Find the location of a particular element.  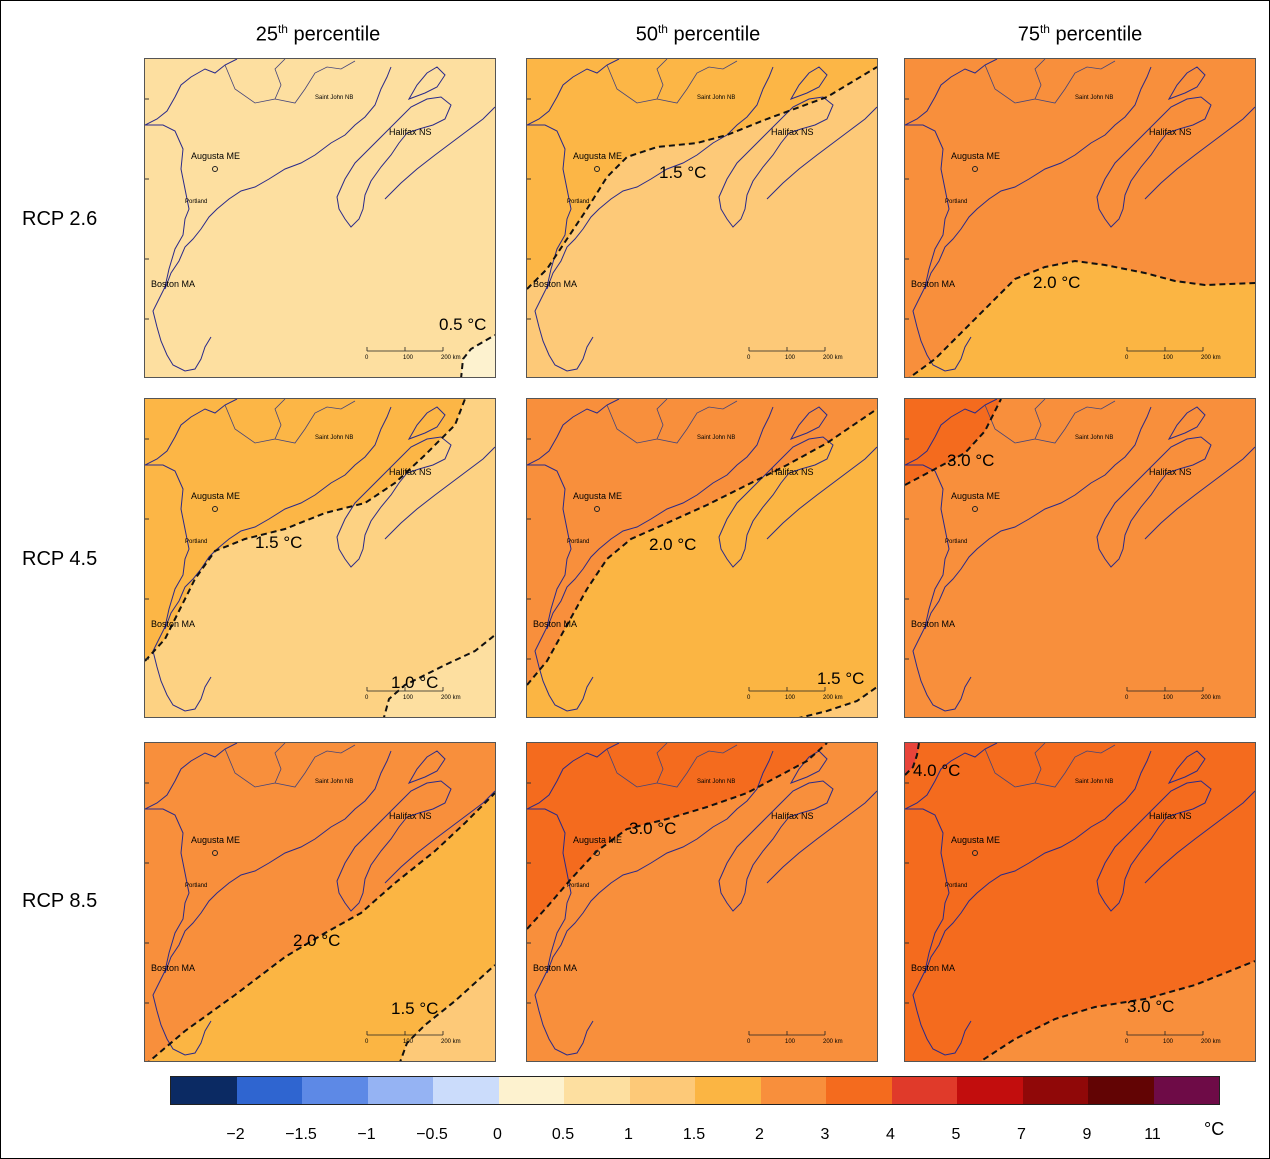

legend-tick: 7 is located at coordinates (1021, 1134).